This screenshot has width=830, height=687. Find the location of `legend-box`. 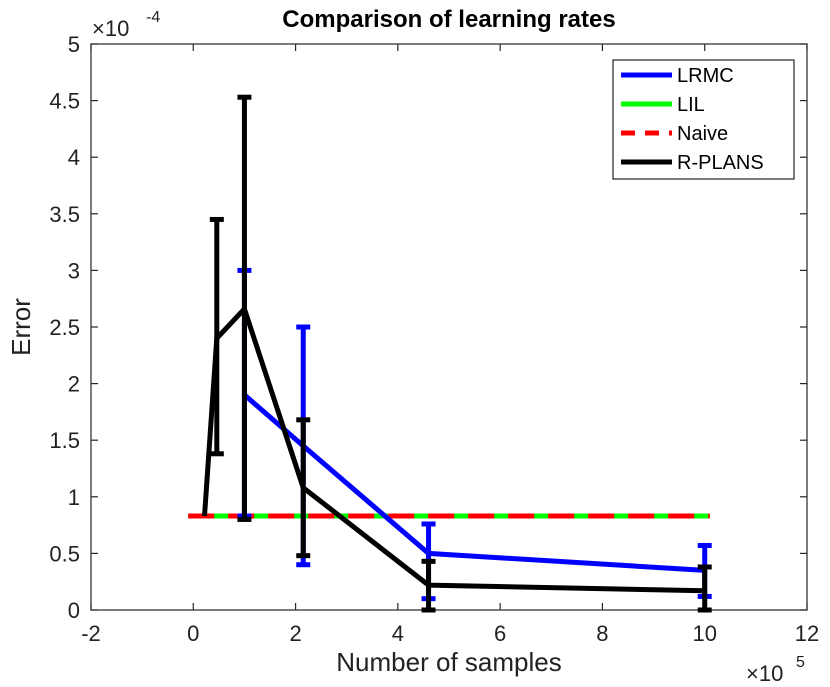

legend-box is located at coordinates (703, 119).